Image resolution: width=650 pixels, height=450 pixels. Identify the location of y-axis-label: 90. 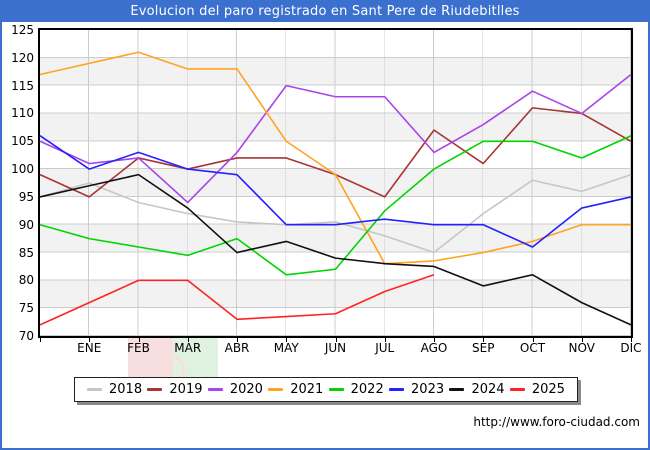
(26, 224).